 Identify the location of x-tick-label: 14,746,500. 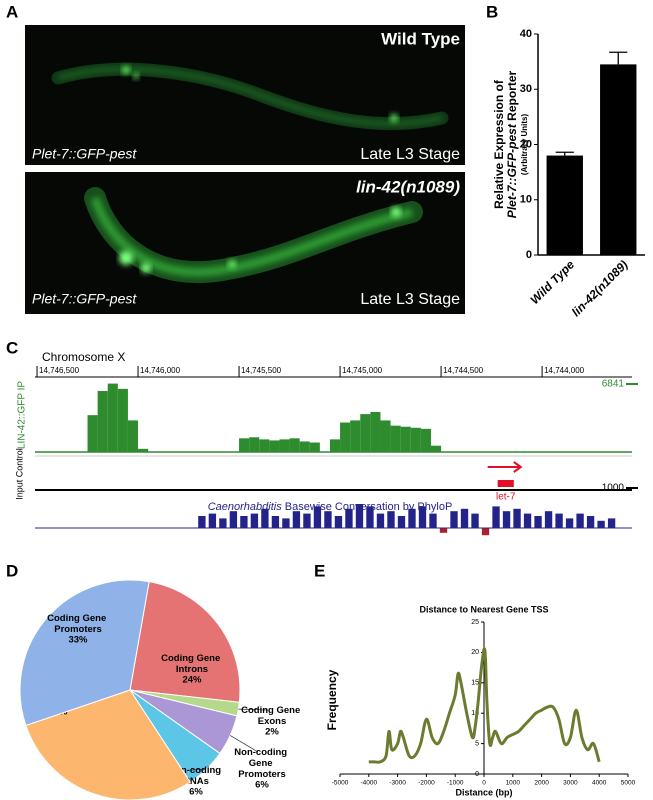
(59, 370).